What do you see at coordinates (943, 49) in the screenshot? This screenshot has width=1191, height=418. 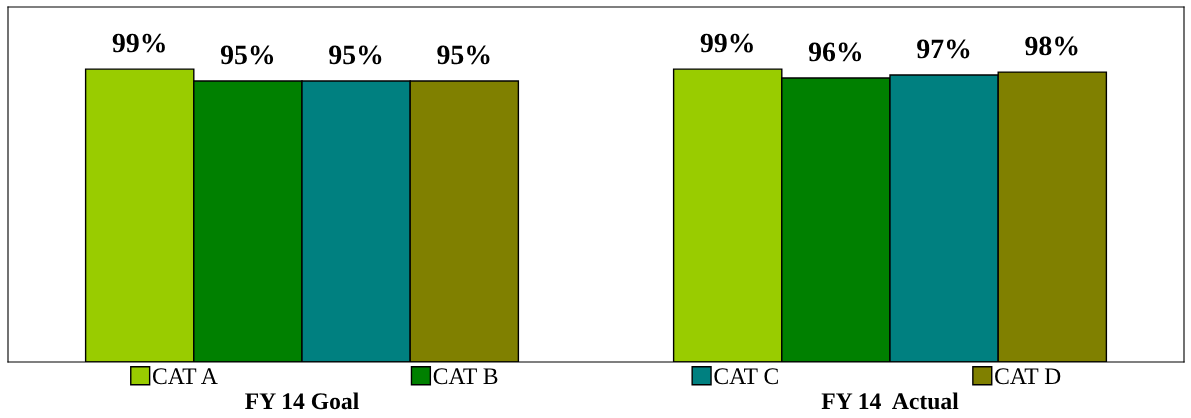 I see `data-label: 97%` at bounding box center [943, 49].